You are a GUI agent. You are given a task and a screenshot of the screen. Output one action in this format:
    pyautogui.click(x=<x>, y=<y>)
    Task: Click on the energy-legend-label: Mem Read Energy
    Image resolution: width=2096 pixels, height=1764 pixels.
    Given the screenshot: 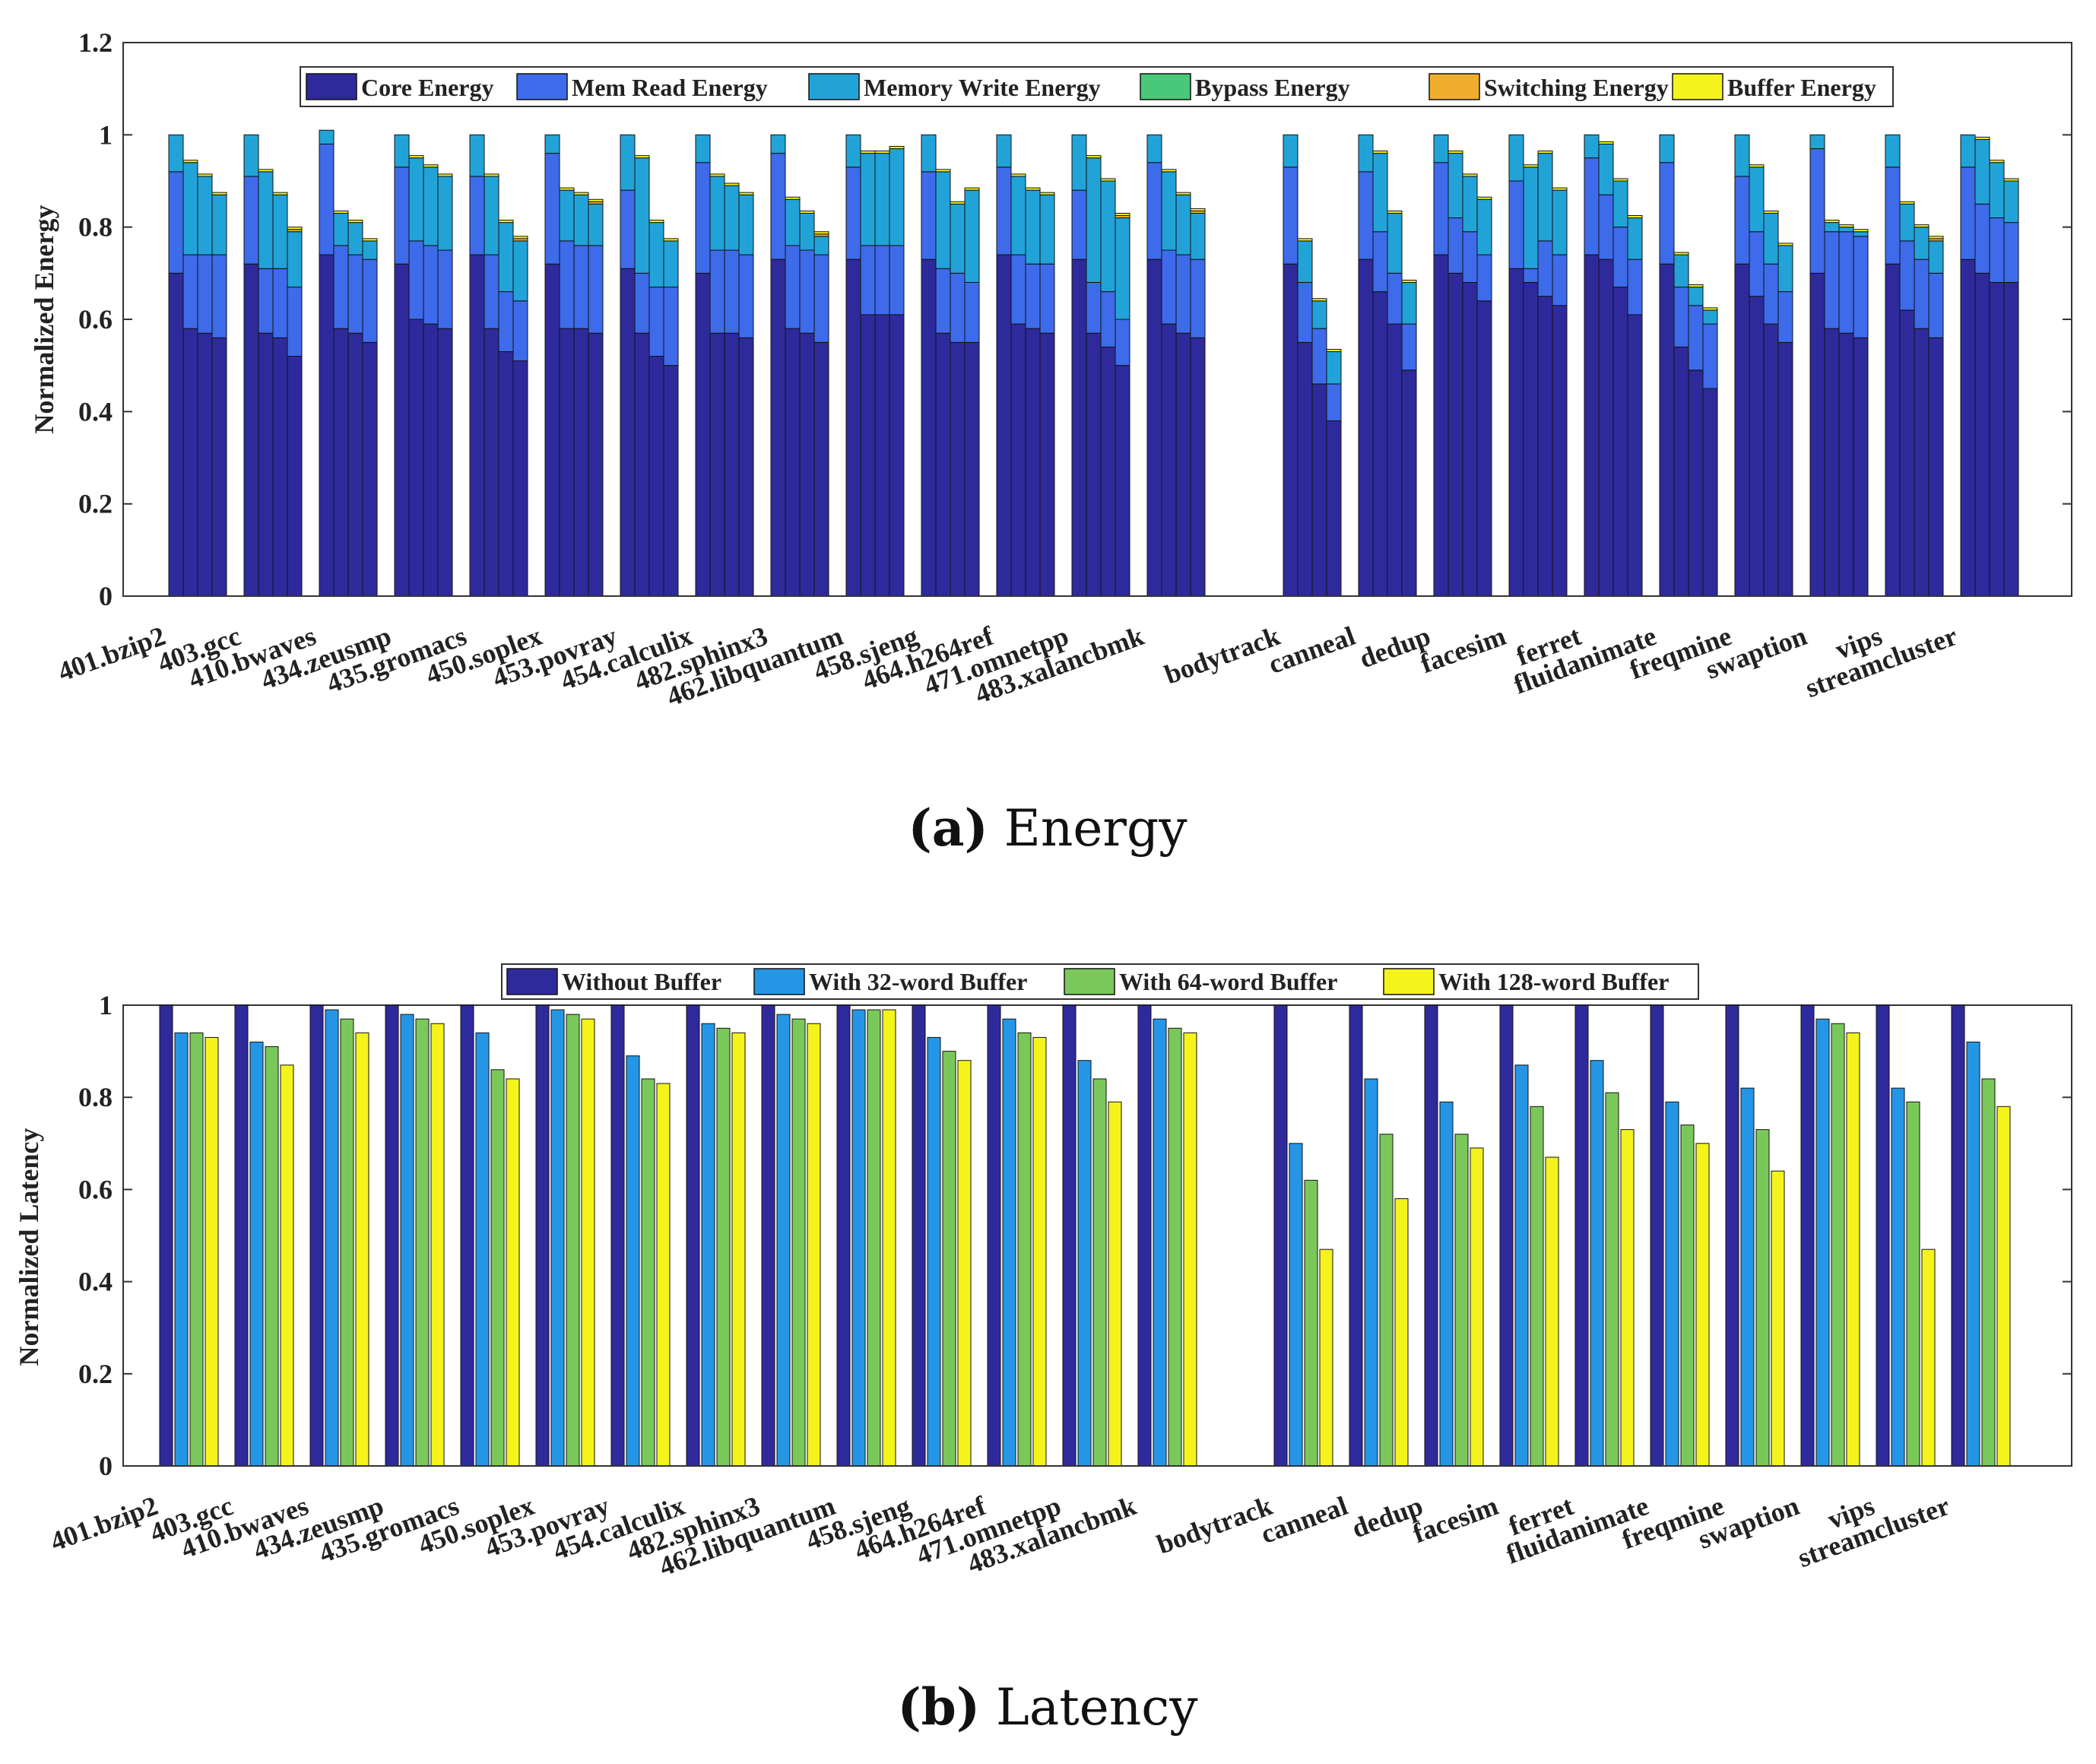 What is the action you would take?
    pyautogui.click(x=670, y=88)
    